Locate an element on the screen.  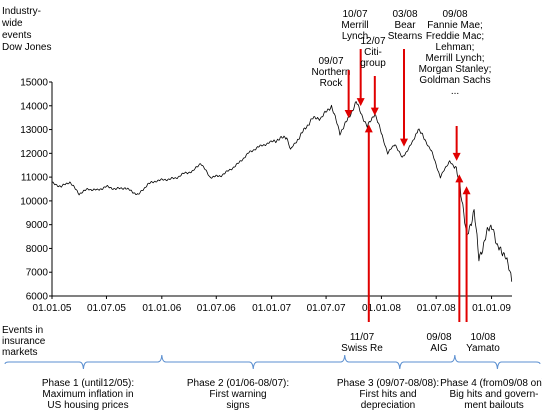
x-tick-label: 01.07.07 is located at coordinates (326, 308).